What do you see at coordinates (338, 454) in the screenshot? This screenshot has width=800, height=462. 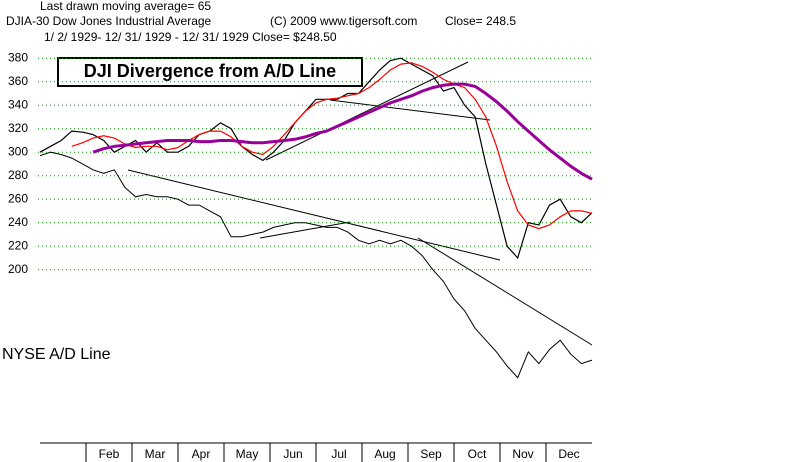 I see `x-tick-label: Jul` at bounding box center [338, 454].